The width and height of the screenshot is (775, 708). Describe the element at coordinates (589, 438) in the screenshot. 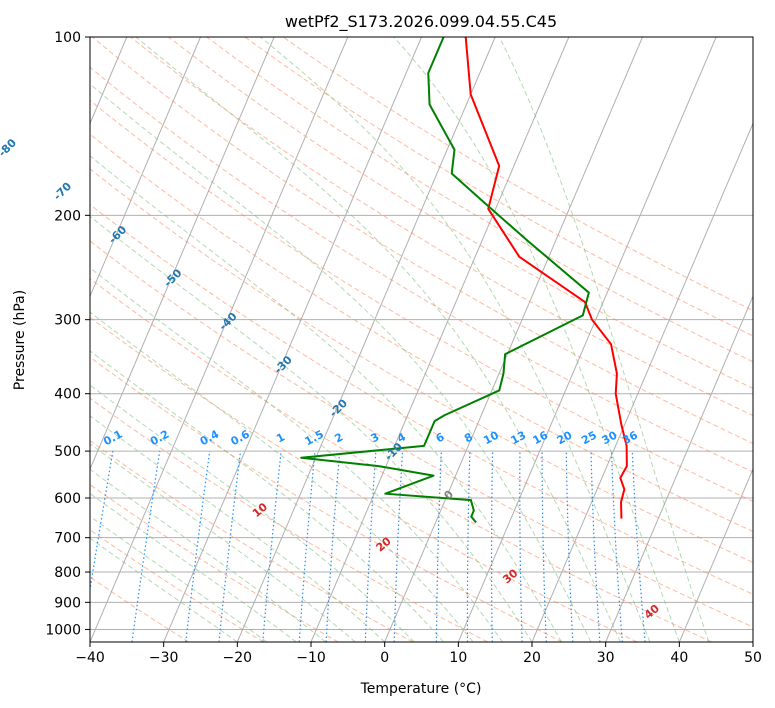

I see `mixing-ratio-label: 25` at that location.